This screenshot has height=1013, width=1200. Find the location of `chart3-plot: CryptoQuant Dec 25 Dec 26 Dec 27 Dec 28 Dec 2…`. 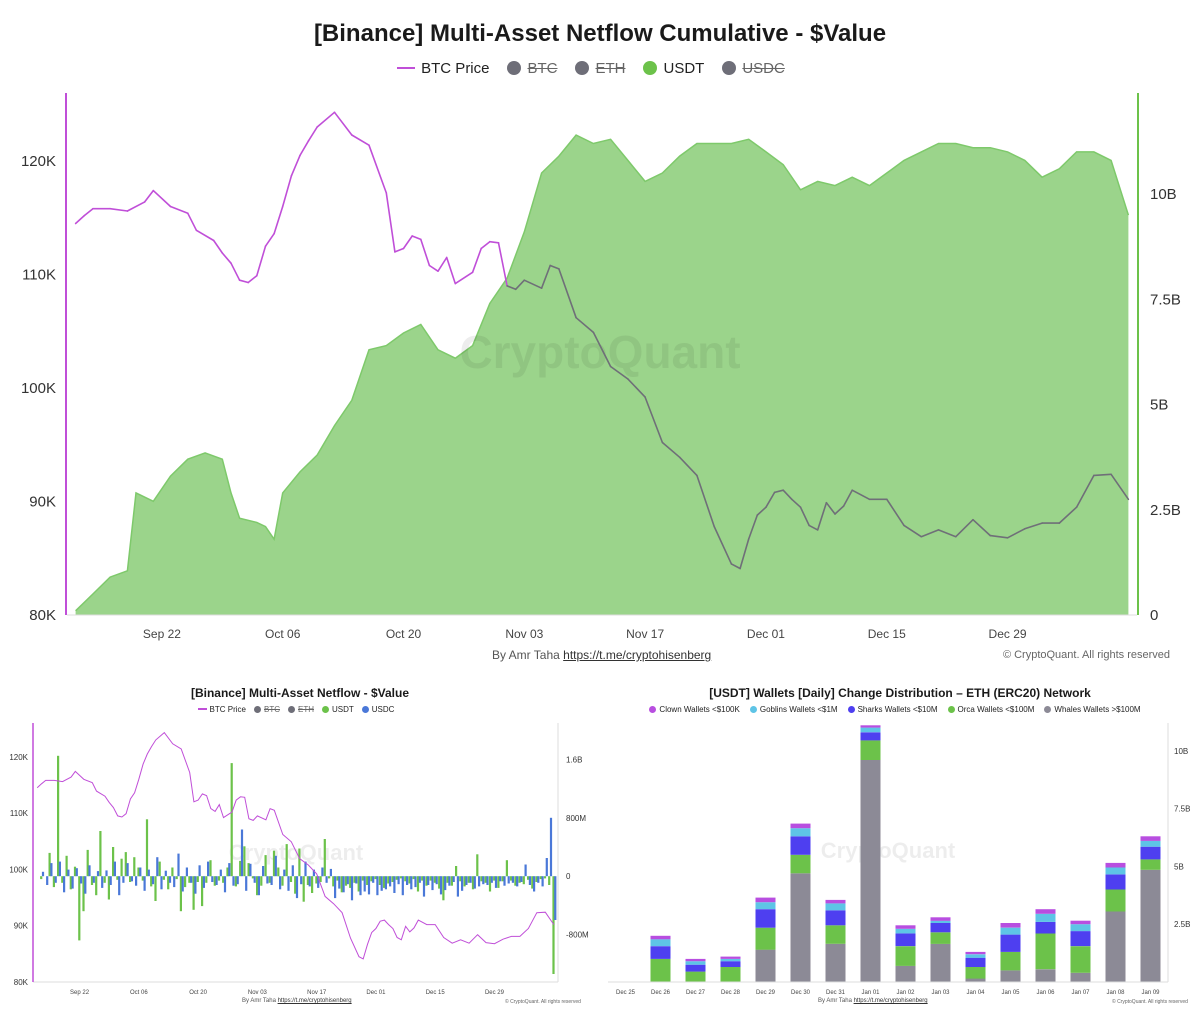

chart3-plot: CryptoQuant Dec 25 Dec 26 Dec 27 Dec 28 Dec 2… is located at coordinates (899, 859).